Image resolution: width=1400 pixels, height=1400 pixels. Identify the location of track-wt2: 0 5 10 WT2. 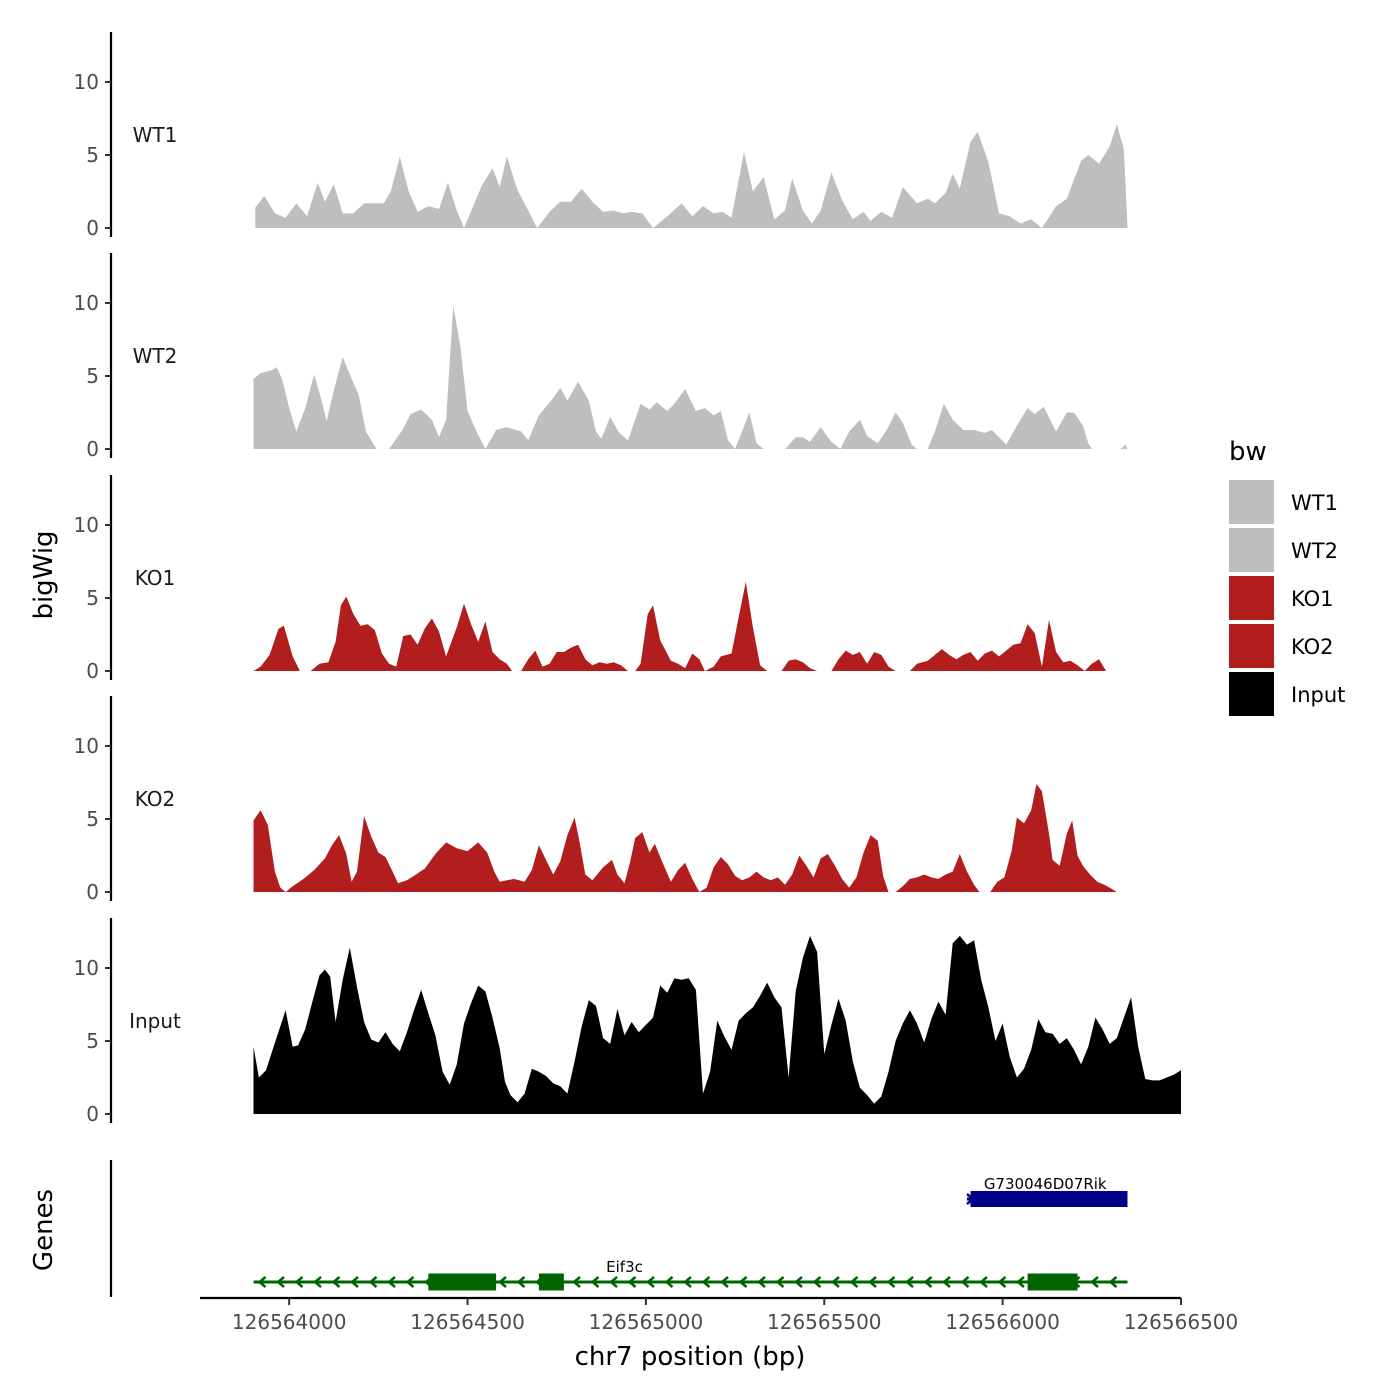
(601, 357).